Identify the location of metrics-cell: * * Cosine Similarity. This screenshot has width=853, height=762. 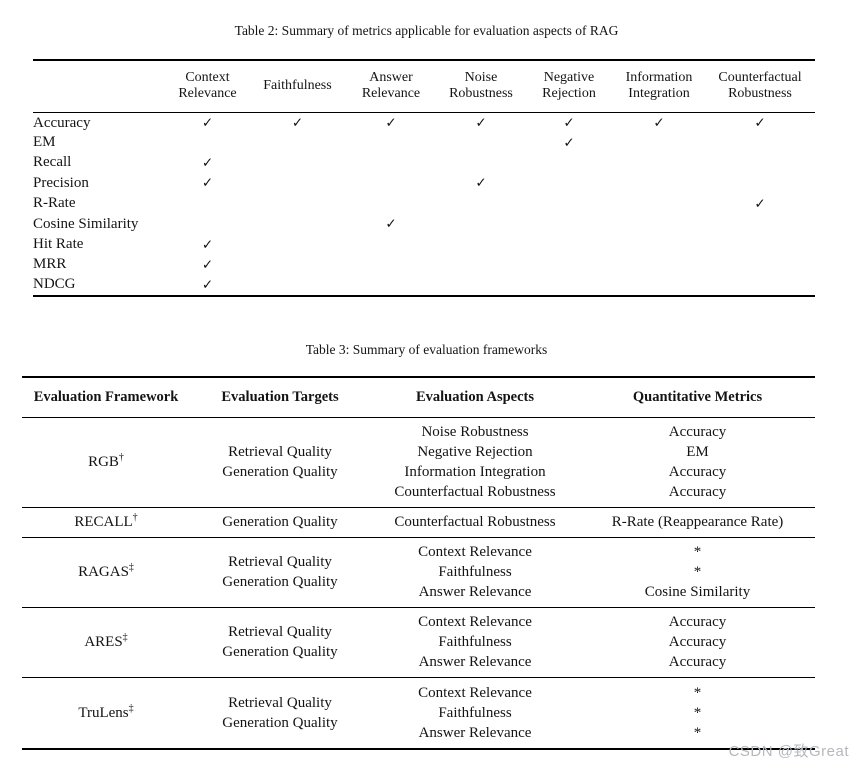
(697, 572).